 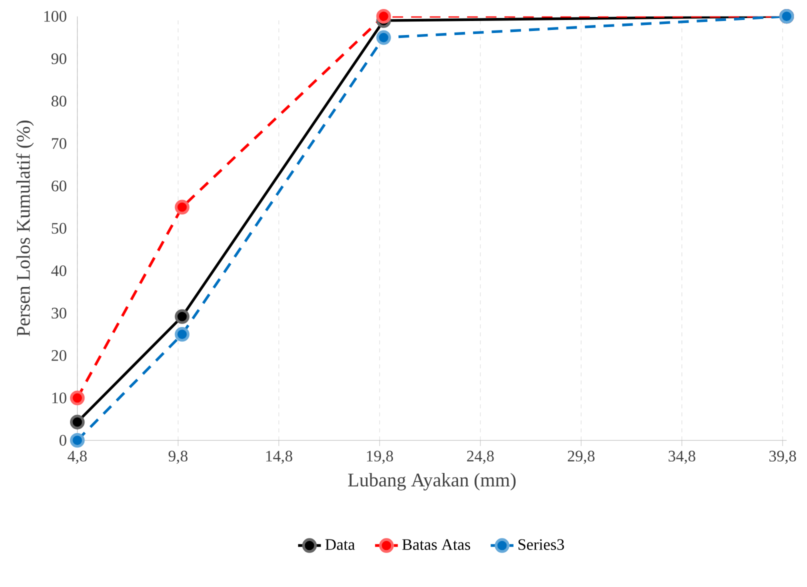 What do you see at coordinates (340, 544) in the screenshot?
I see `legend-label: Data` at bounding box center [340, 544].